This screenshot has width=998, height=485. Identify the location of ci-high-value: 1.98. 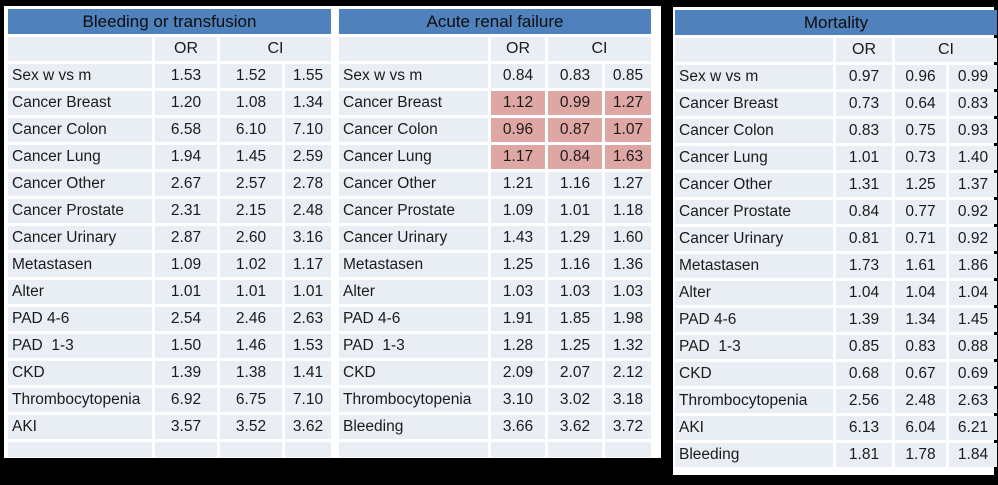
(628, 319).